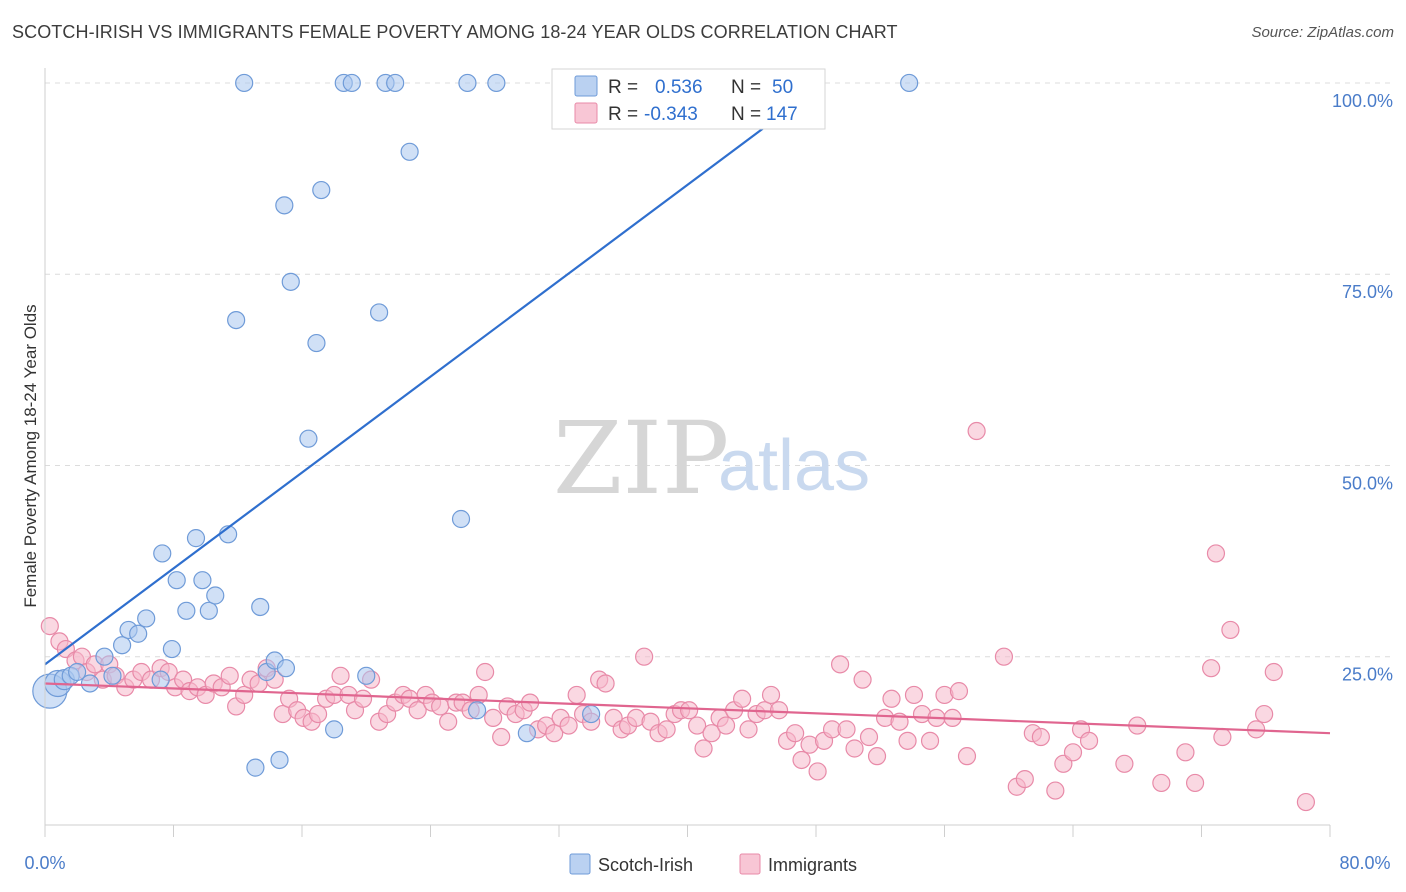 The image size is (1406, 892). I want to click on bottom-legend-label-scotch-irish: Scotch-Irish, so click(645, 865).